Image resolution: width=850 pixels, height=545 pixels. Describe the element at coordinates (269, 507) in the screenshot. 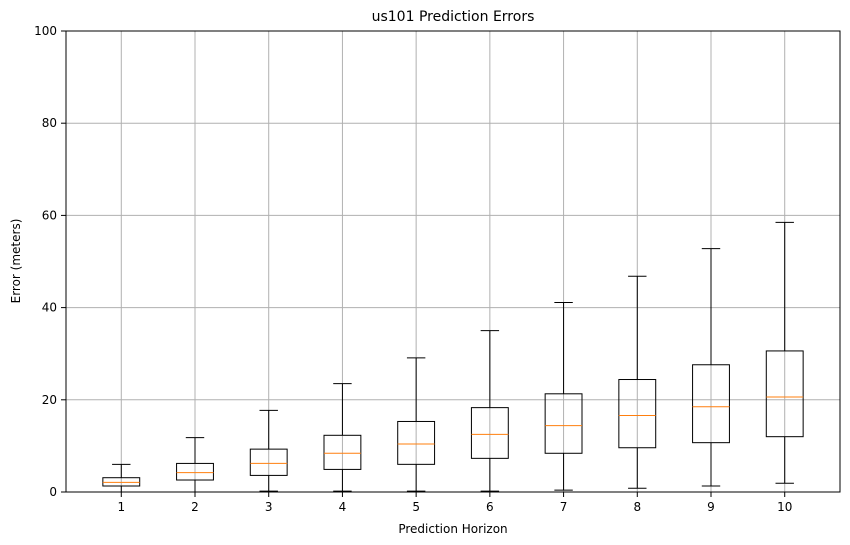

I see `x-tick-label: 3` at that location.